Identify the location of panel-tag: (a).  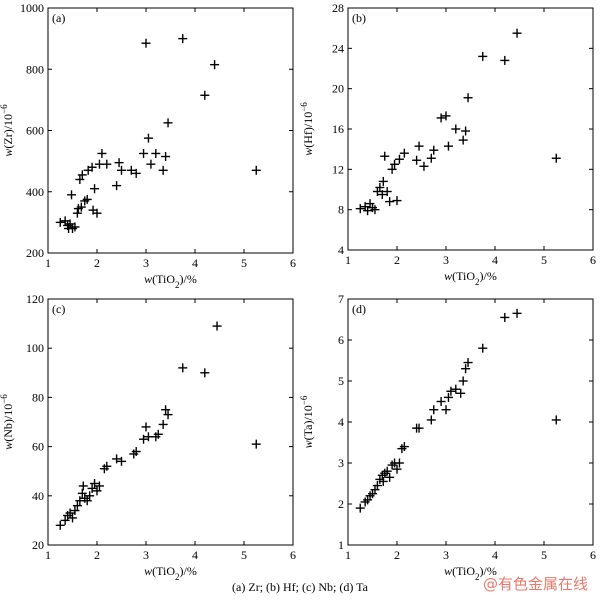
(58, 18).